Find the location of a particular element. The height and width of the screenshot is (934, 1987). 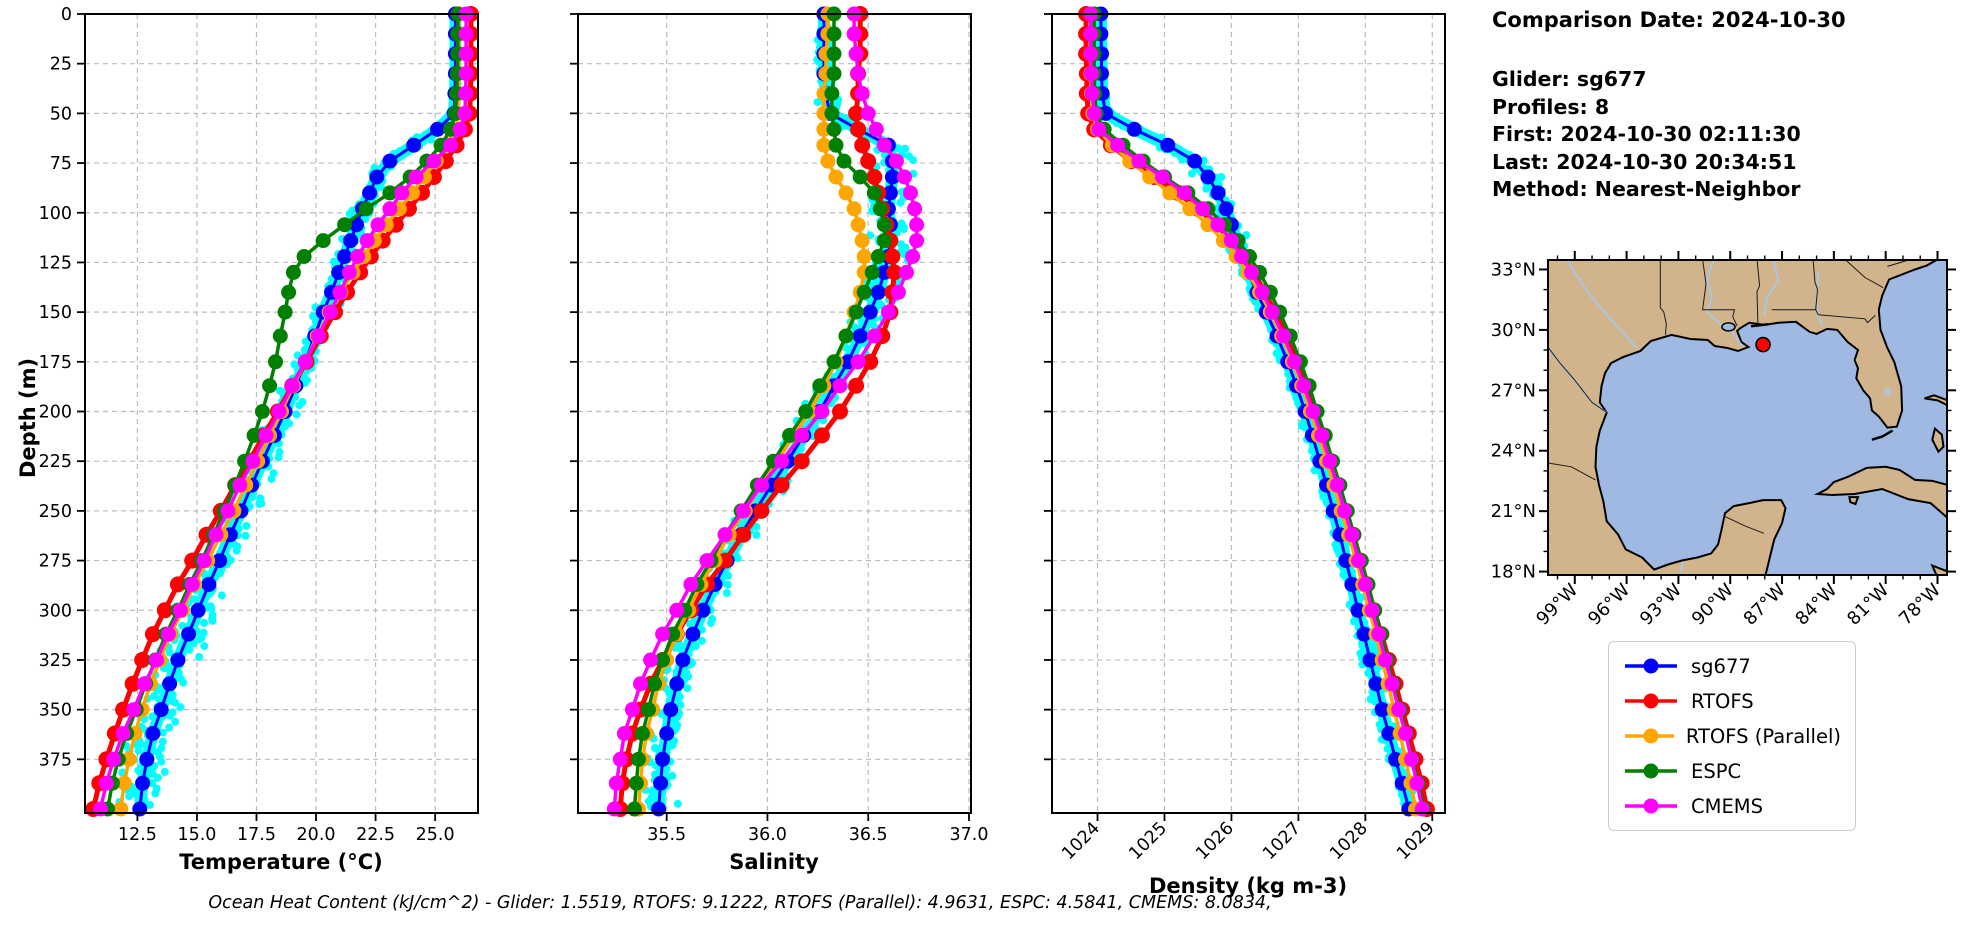

depth-tick-label: 200 is located at coordinates (55, 413).